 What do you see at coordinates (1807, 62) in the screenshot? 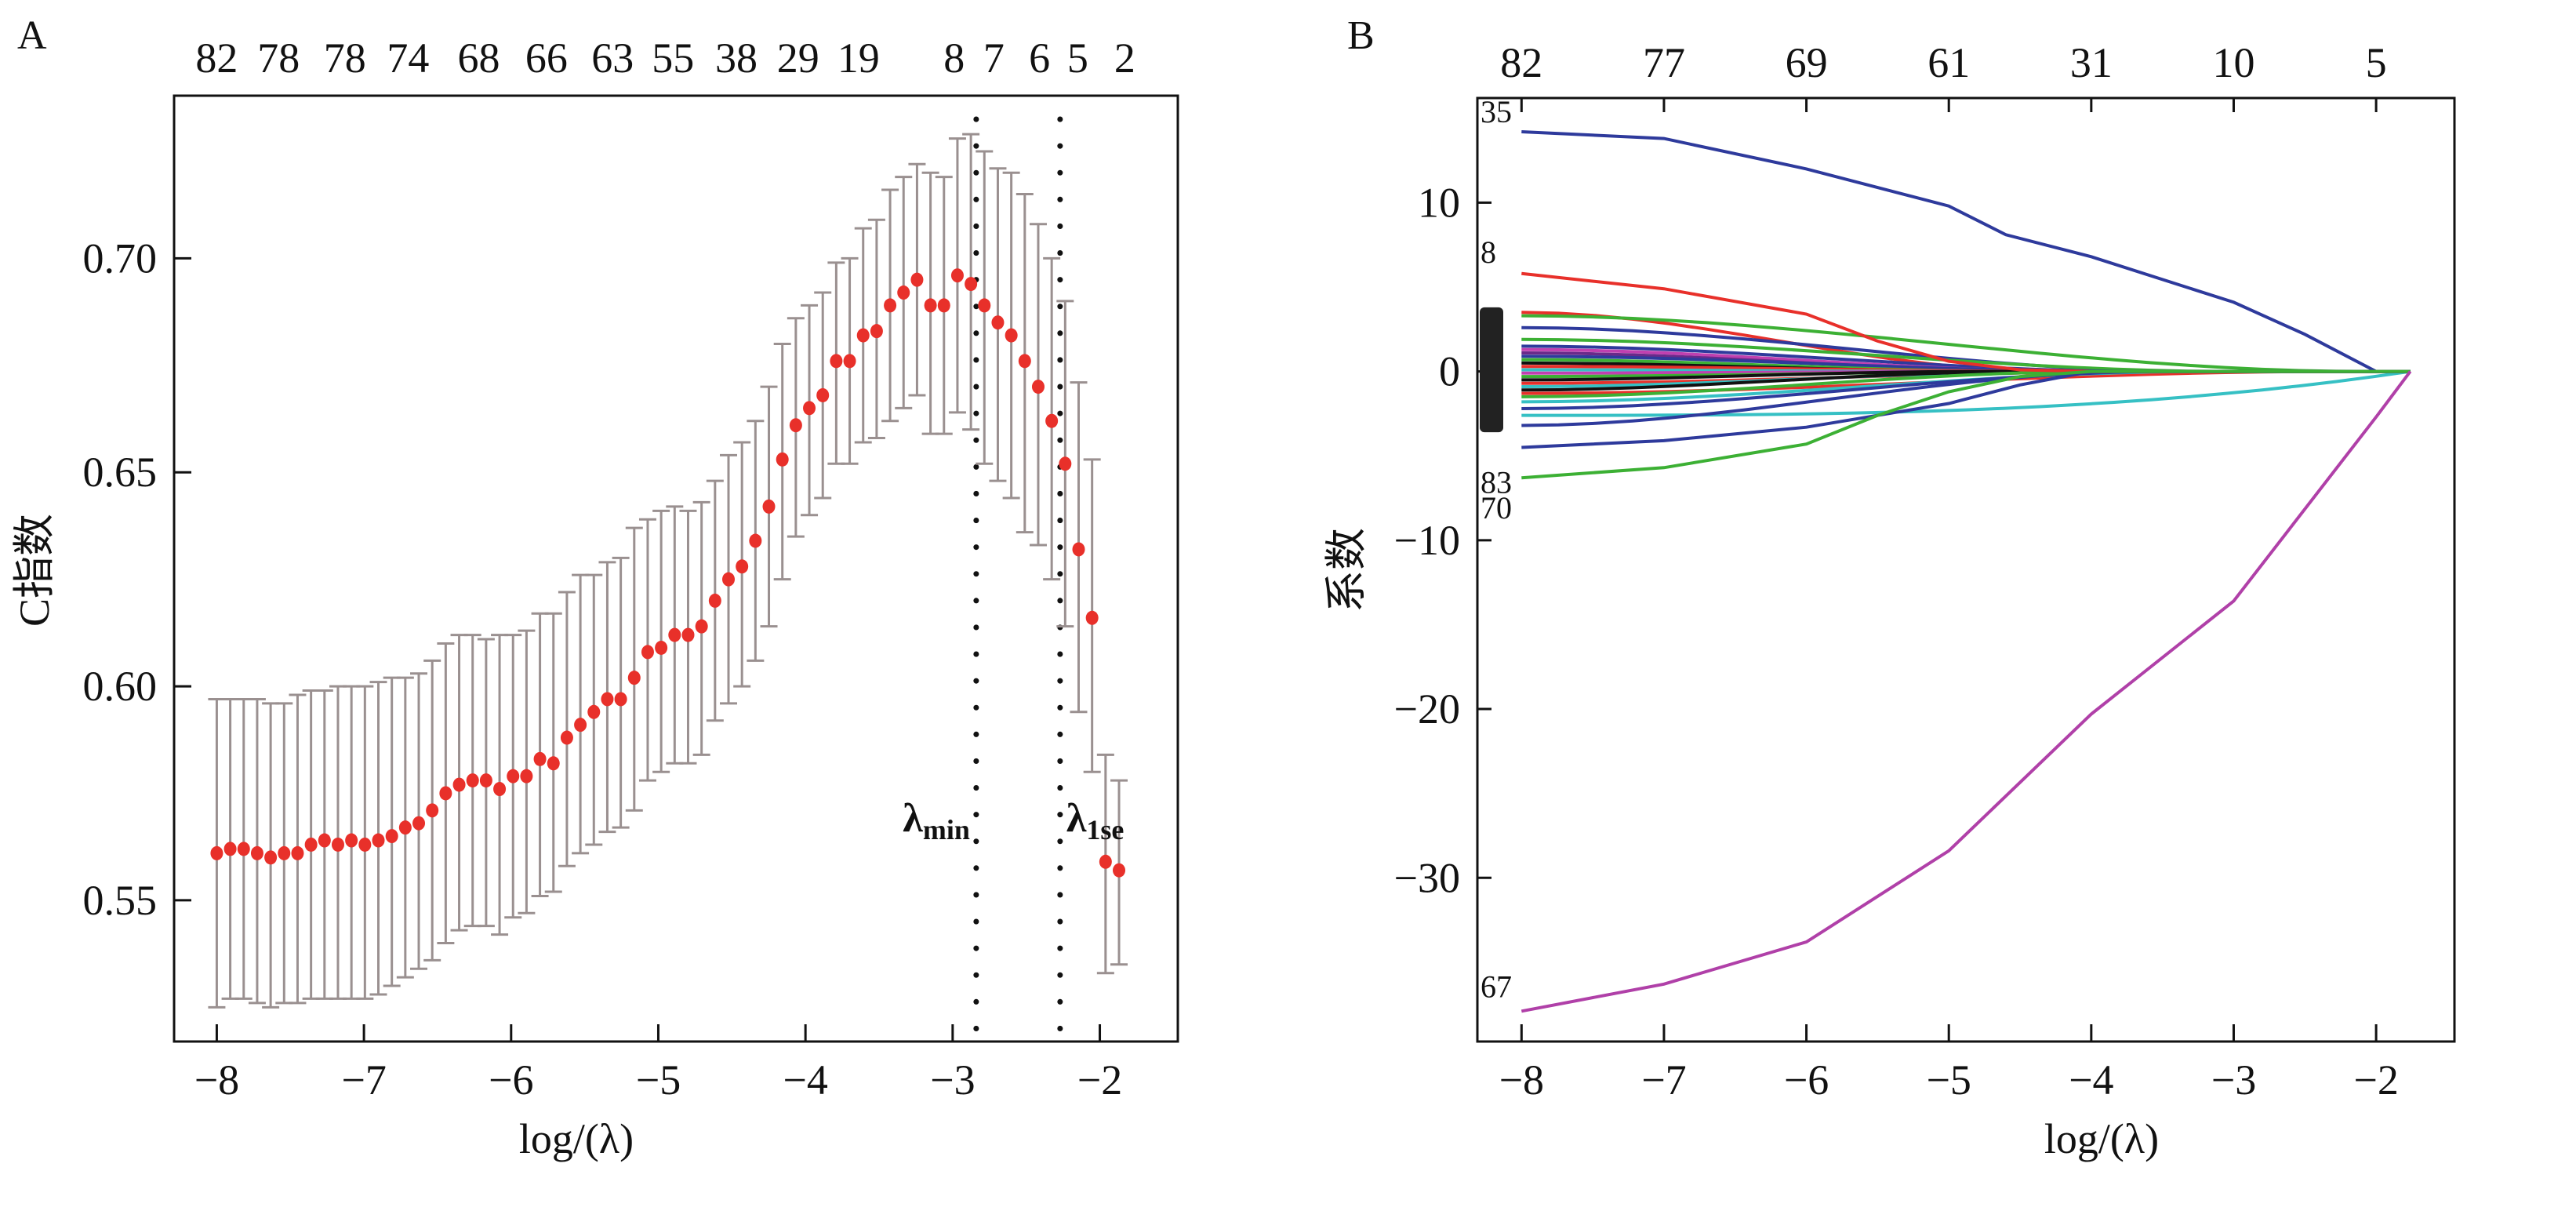
I see `top-axis-label: 69` at bounding box center [1807, 62].